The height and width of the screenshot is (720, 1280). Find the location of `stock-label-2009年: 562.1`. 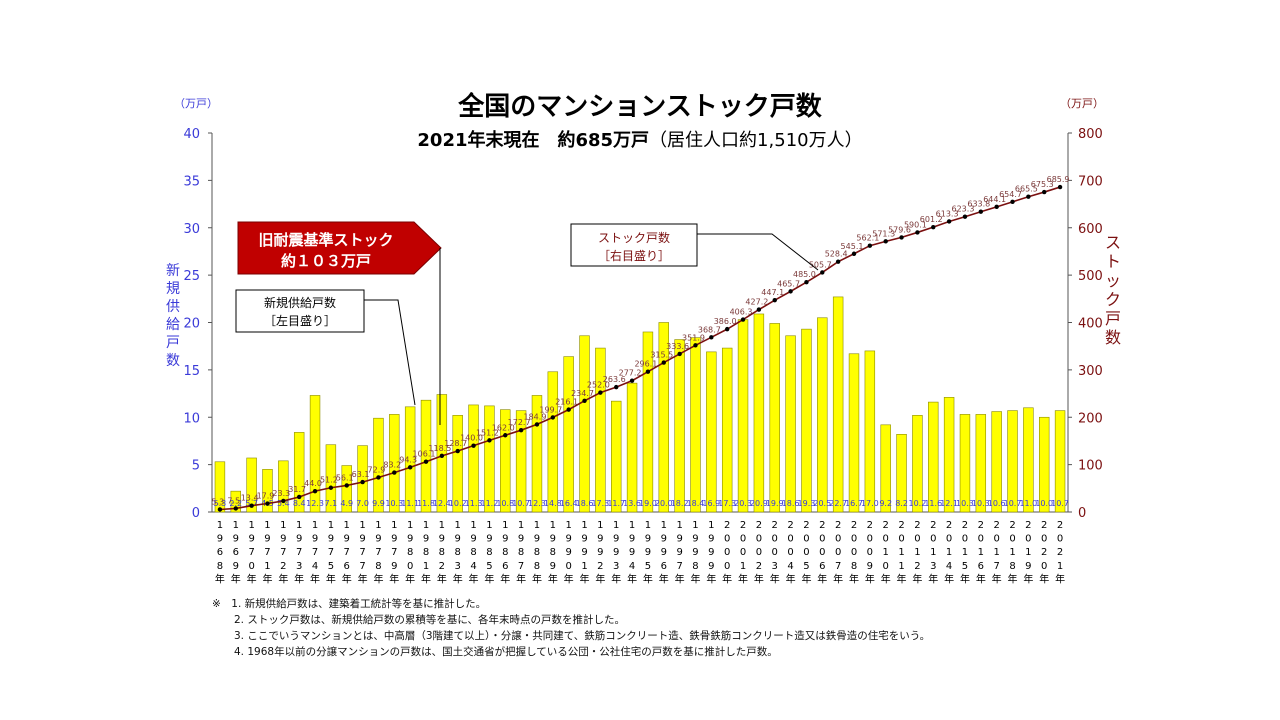

stock-label-2009年: 562.1 is located at coordinates (867, 238).